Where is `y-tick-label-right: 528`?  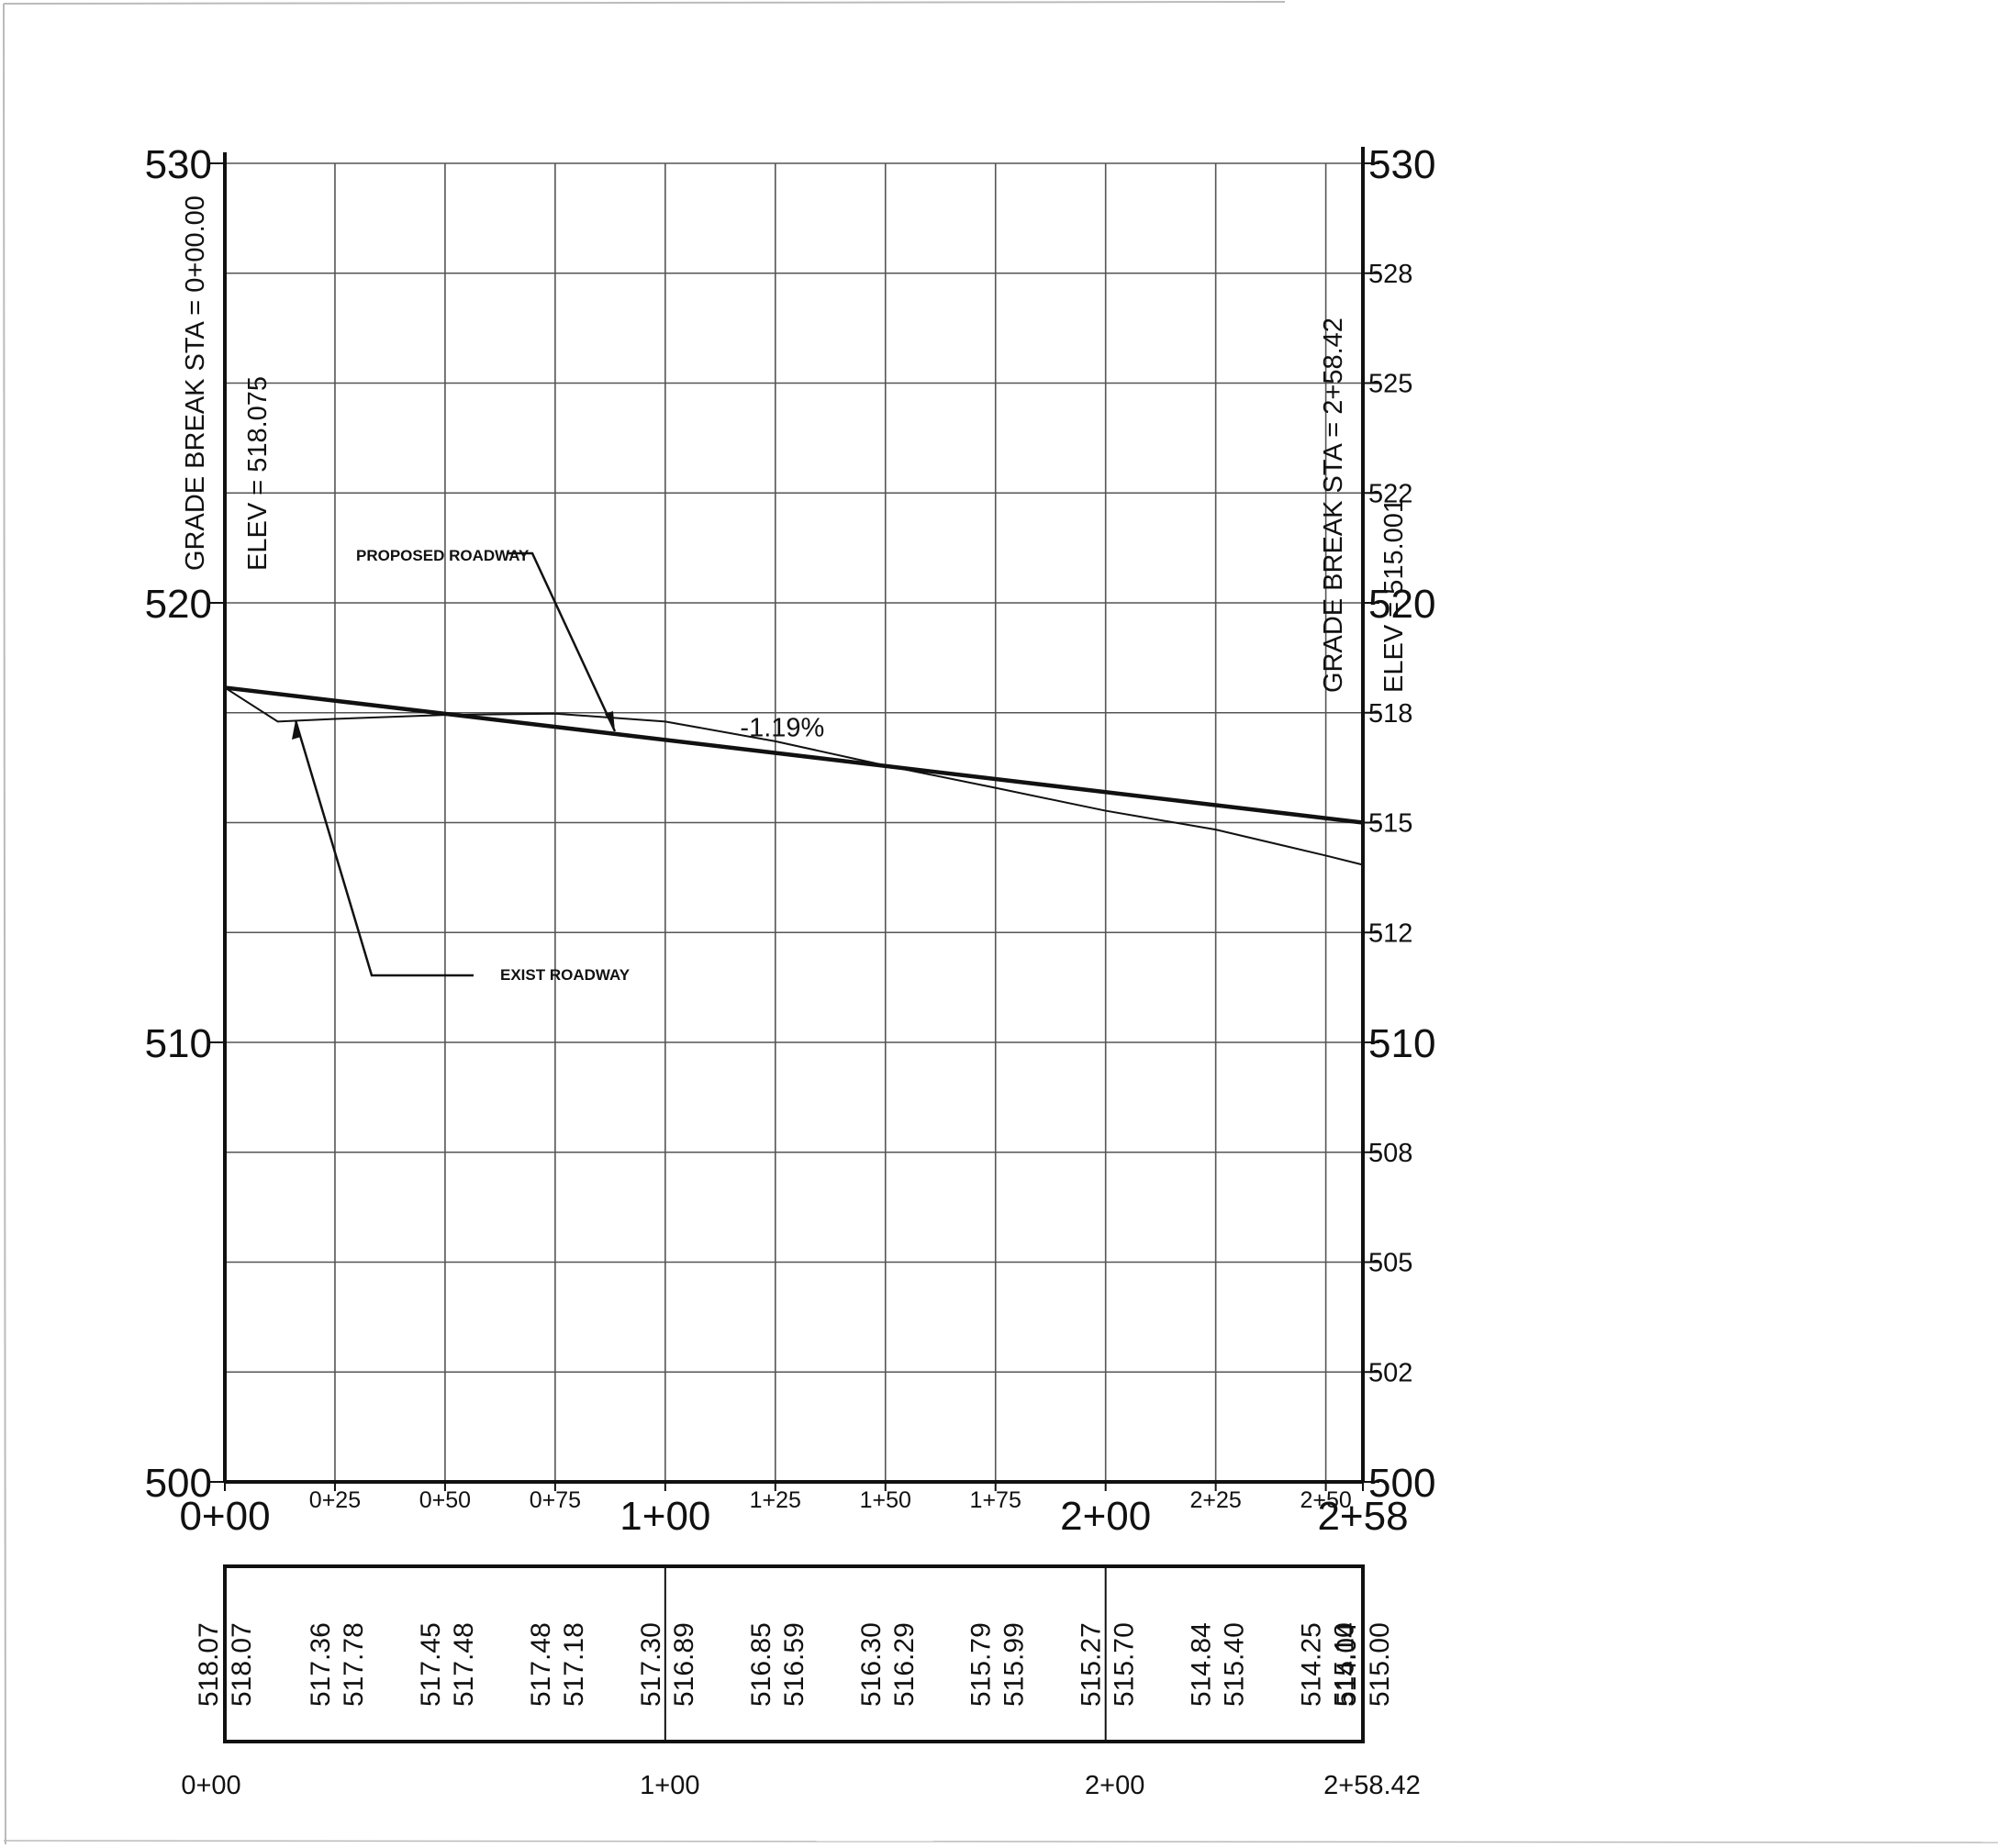 y-tick-label-right: 528 is located at coordinates (1390, 274).